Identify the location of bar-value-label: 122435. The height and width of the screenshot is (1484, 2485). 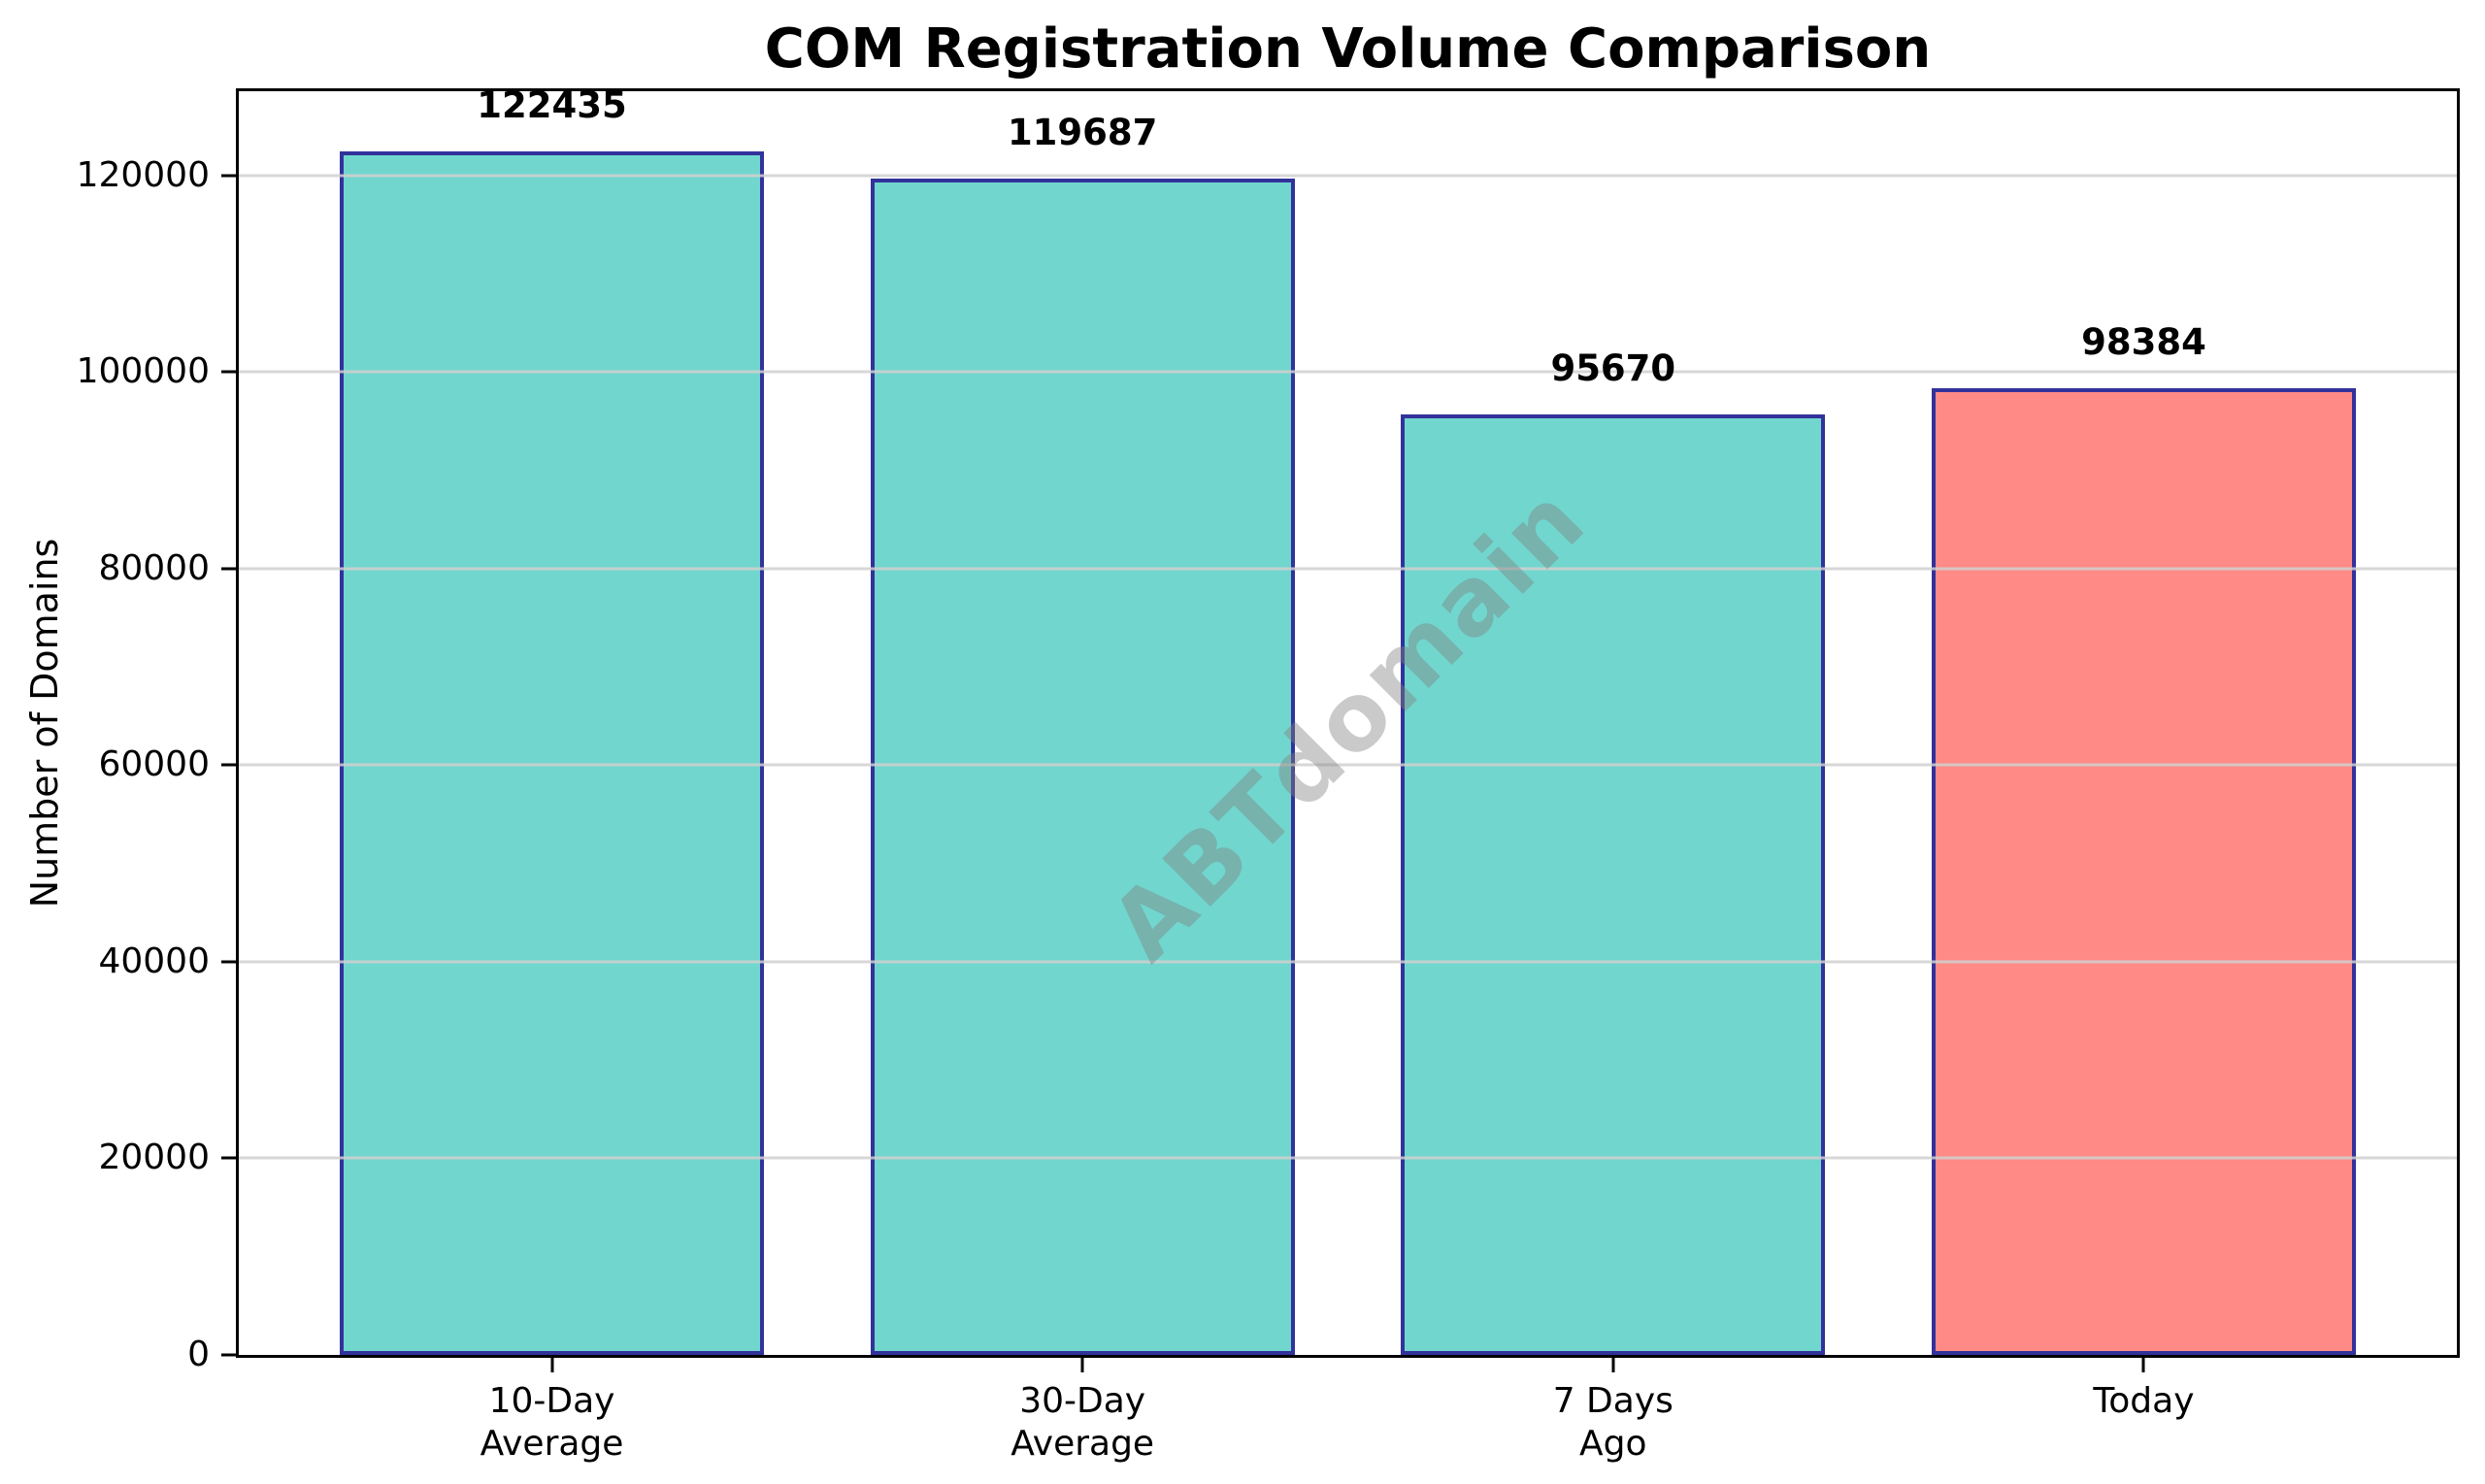
(552, 105).